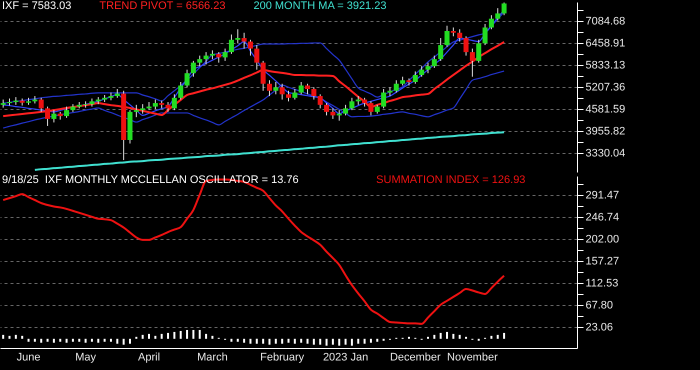  Describe the element at coordinates (606, 66) in the screenshot. I see `y-tick-label: 5833.13` at that location.